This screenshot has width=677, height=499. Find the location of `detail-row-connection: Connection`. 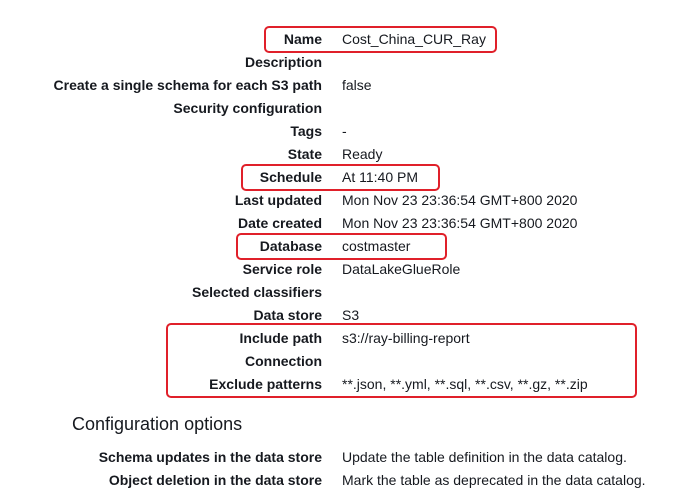

detail-row-connection: Connection is located at coordinates (338, 361).